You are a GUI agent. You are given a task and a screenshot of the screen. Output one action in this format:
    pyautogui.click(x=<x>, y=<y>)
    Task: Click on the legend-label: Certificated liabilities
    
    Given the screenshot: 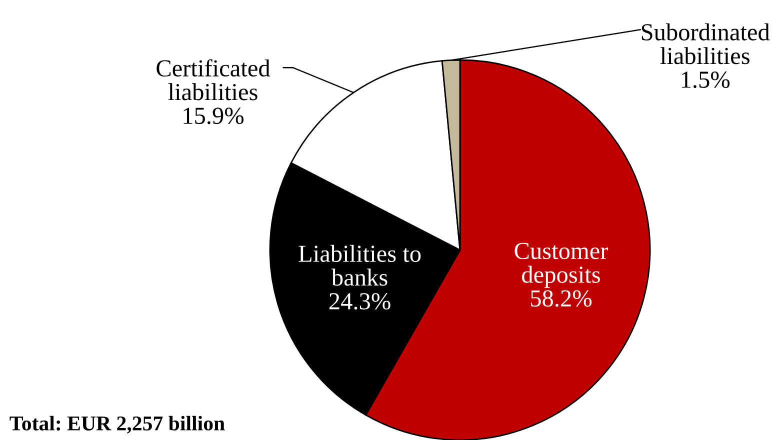 What is the action you would take?
    pyautogui.click(x=213, y=79)
    